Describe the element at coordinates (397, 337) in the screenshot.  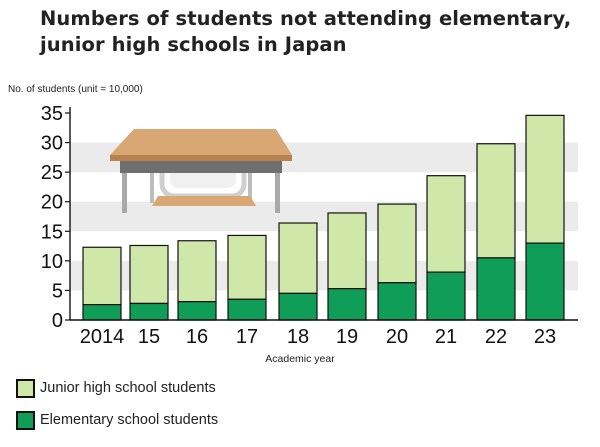
I see `x-tick-label: 20` at that location.